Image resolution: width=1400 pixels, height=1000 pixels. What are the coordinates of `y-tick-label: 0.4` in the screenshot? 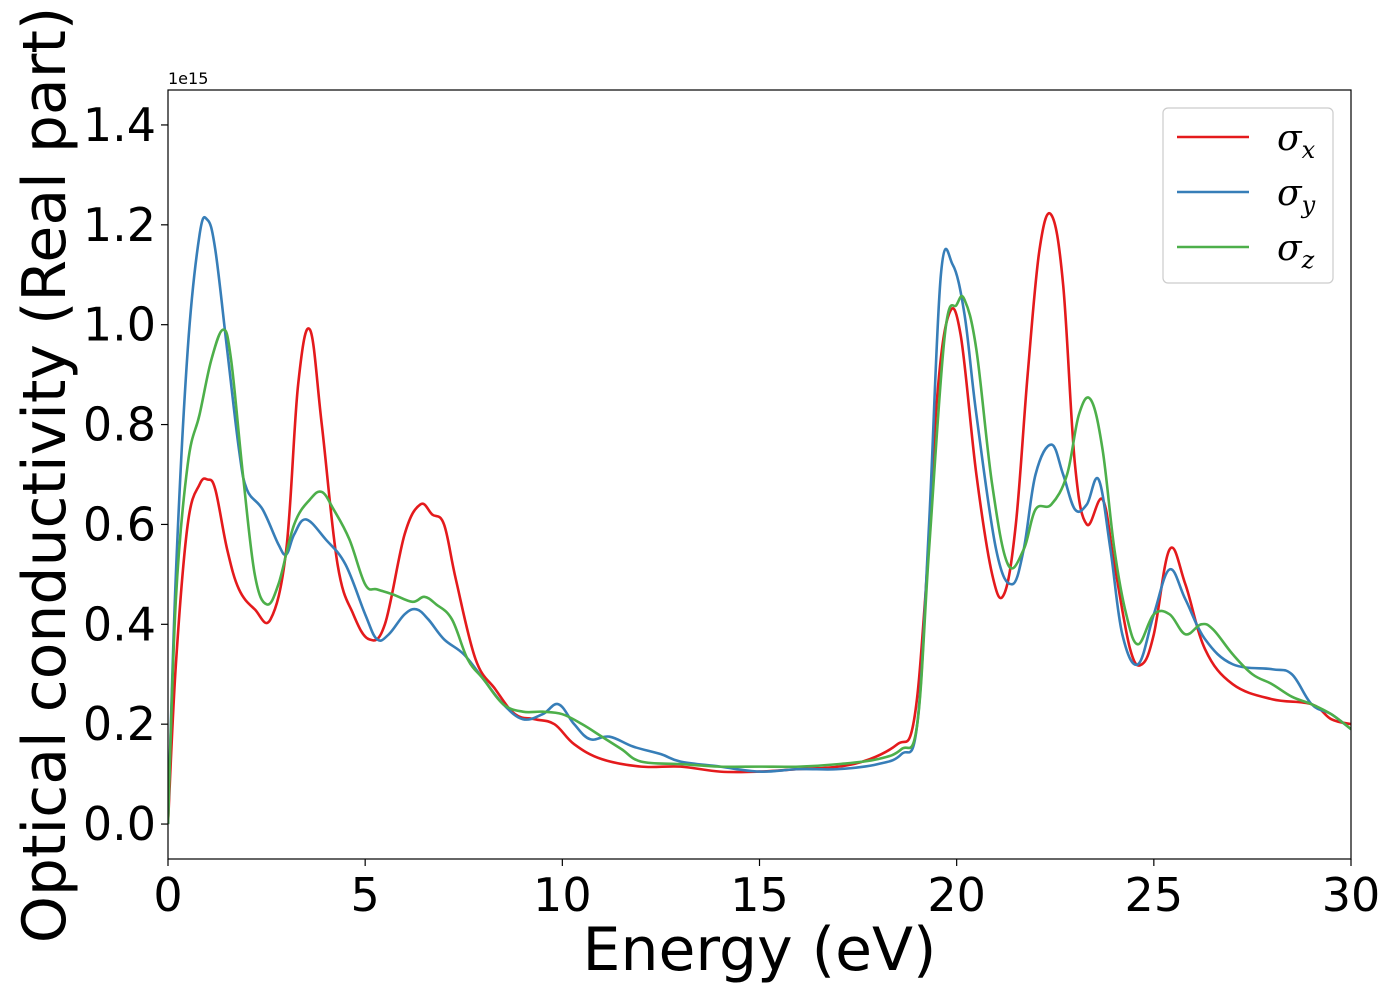 It's located at (119, 624).